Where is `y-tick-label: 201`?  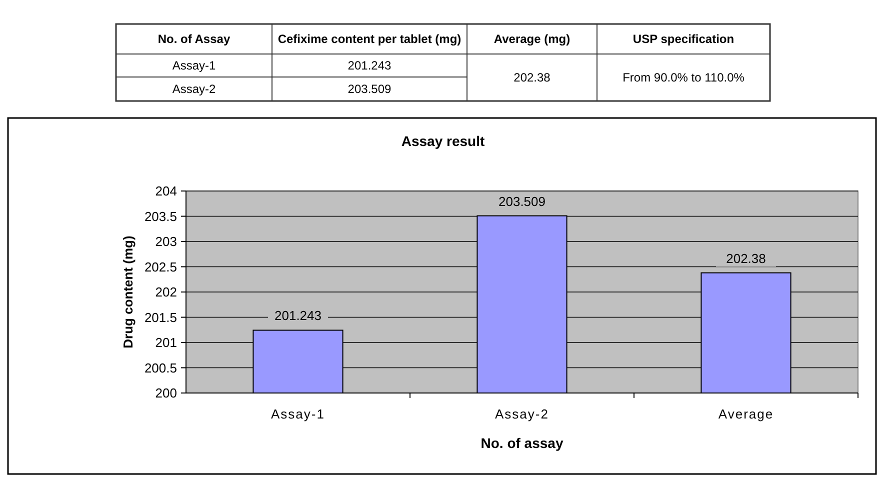 y-tick-label: 201 is located at coordinates (166, 342).